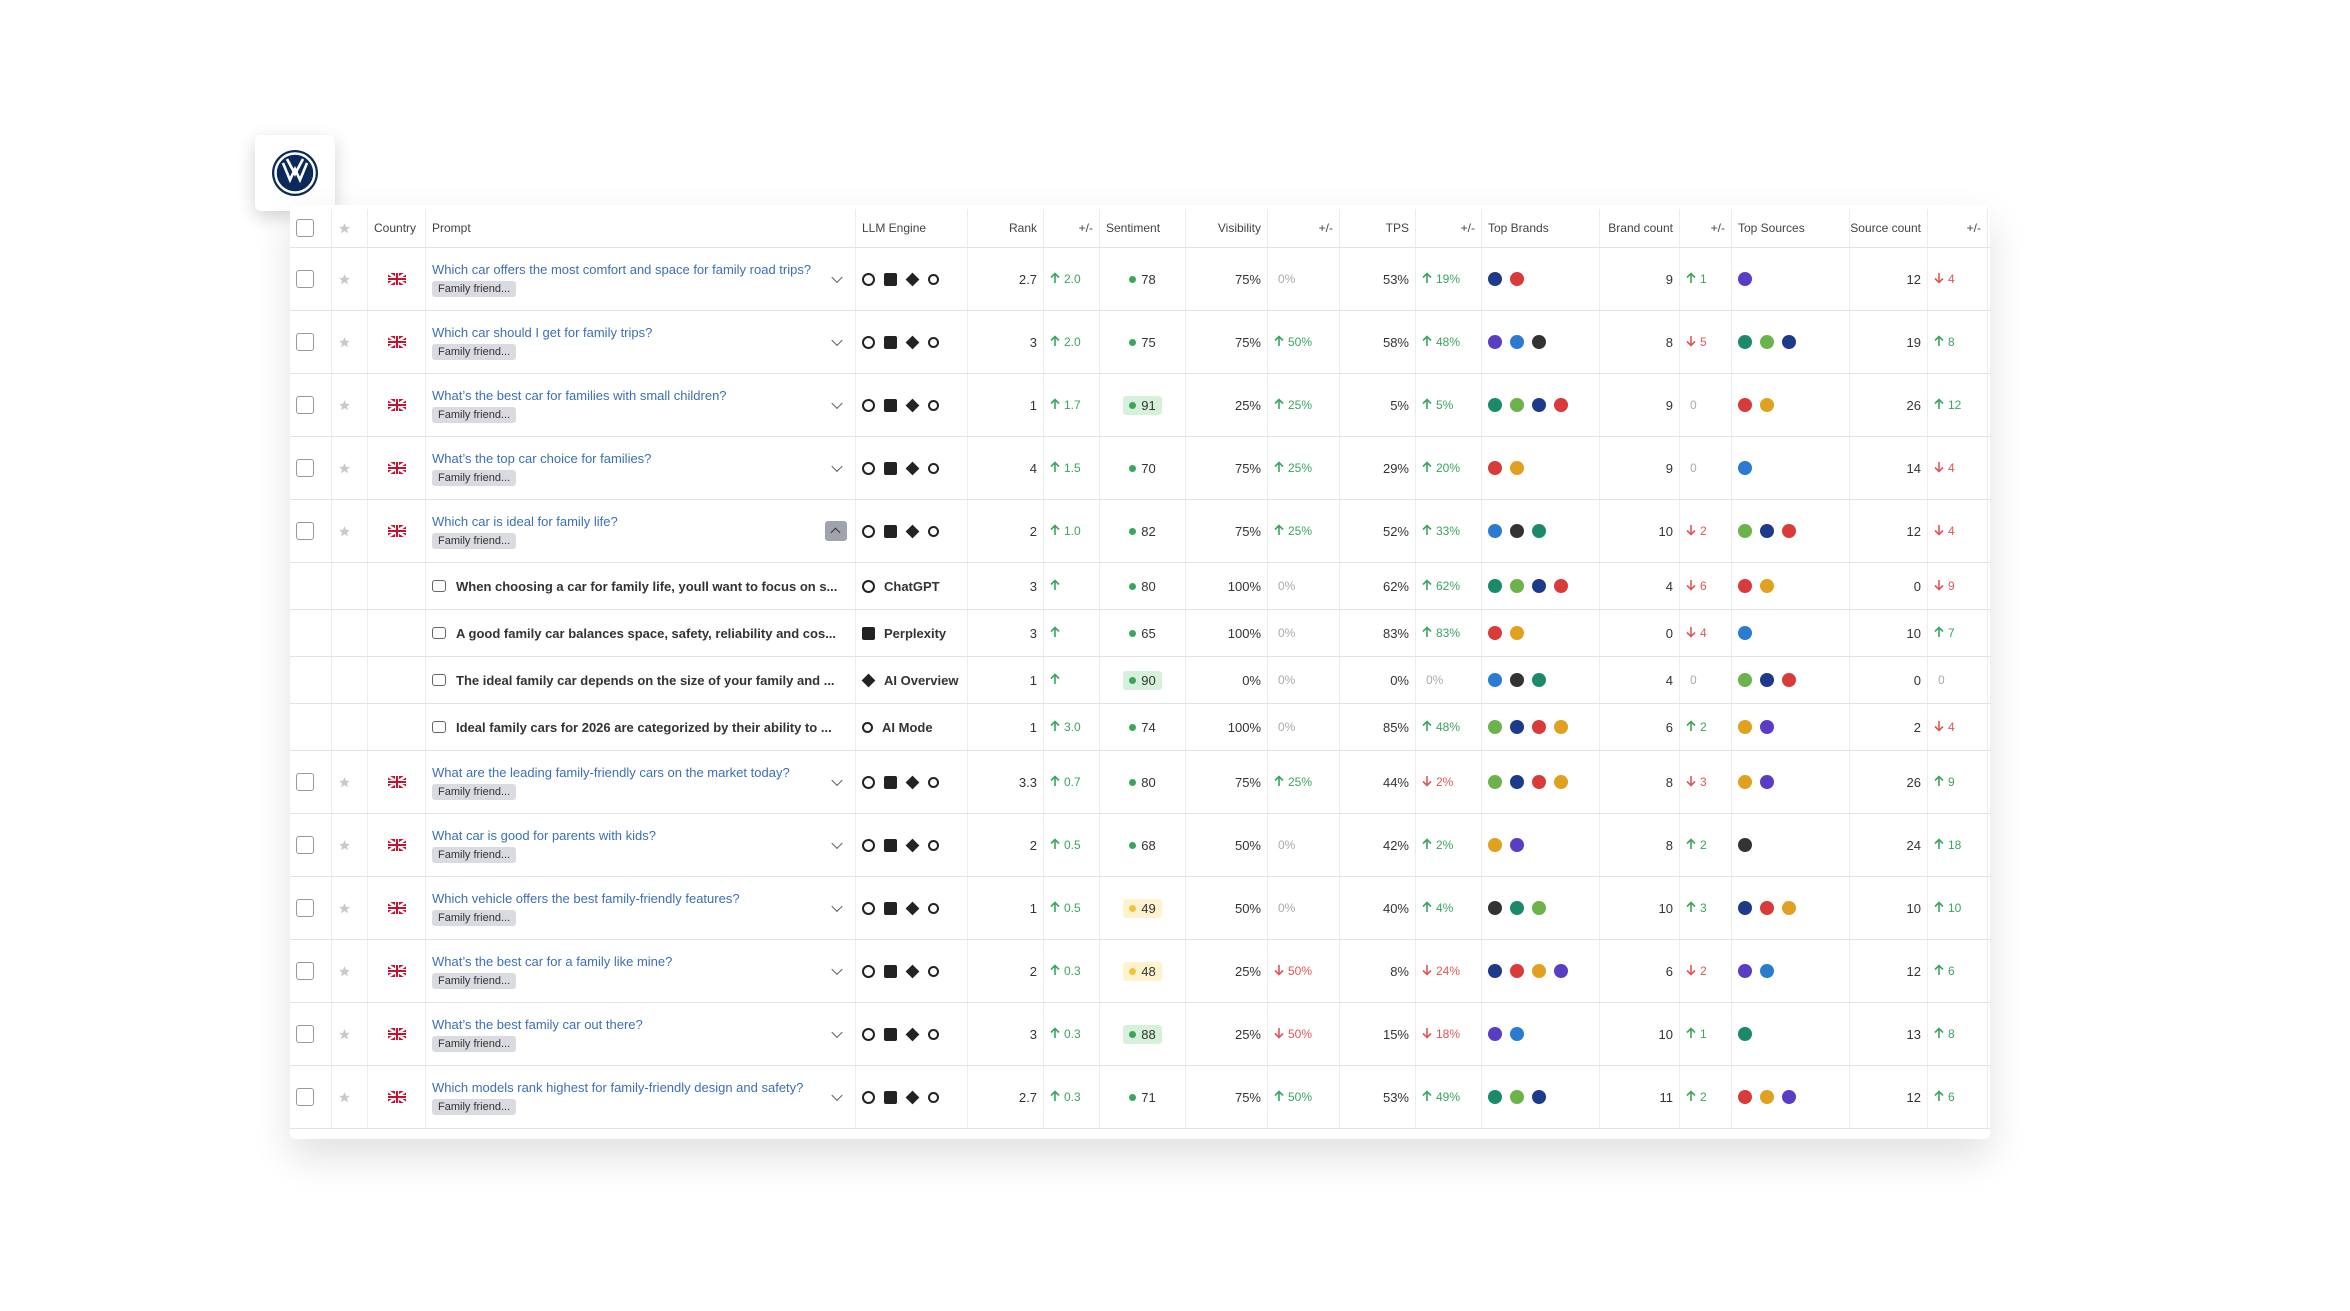 This screenshot has height=1311, width=2350. Describe the element at coordinates (1142, 845) in the screenshot. I see `sentiment-badge: 68` at that location.